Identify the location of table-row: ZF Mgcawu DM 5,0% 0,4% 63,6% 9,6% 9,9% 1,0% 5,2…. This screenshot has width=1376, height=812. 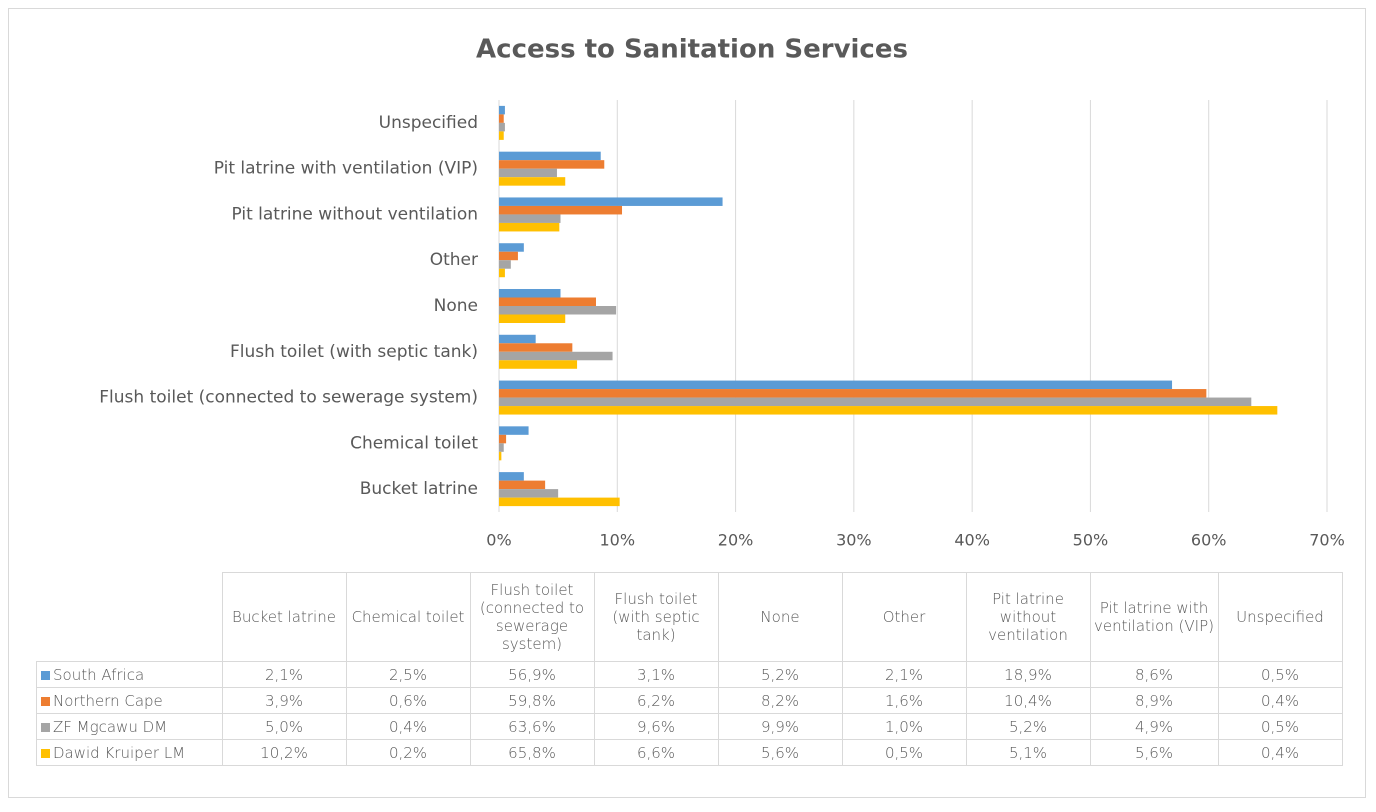
(689, 726).